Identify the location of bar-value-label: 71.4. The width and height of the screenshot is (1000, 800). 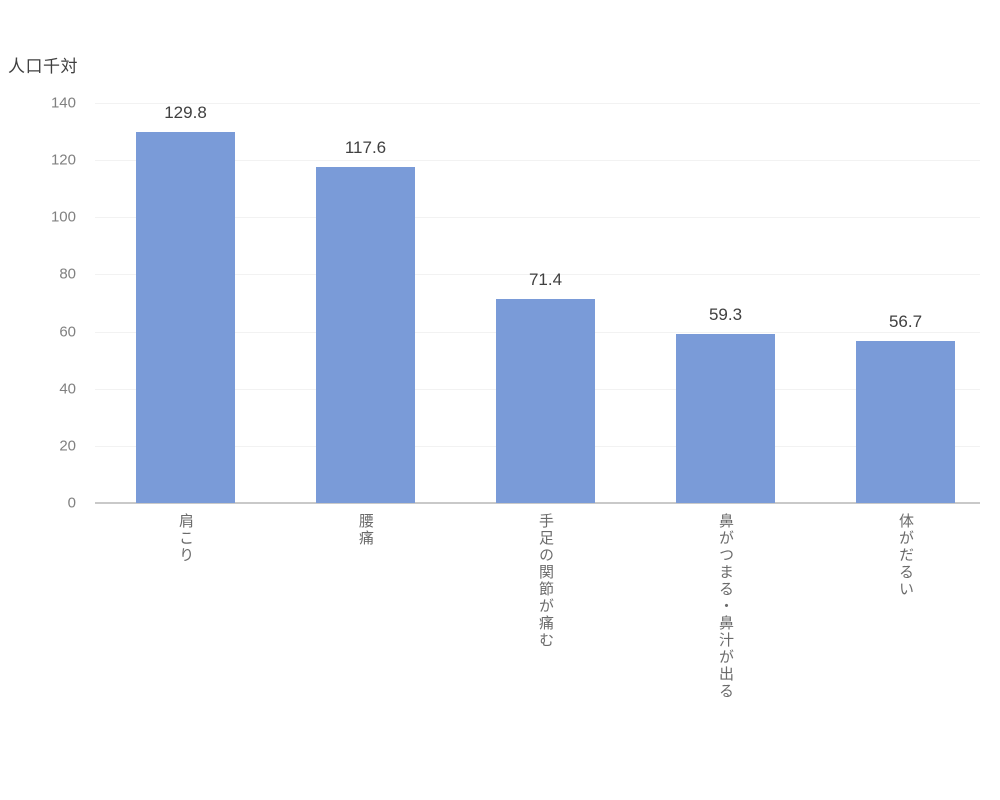
(545, 279).